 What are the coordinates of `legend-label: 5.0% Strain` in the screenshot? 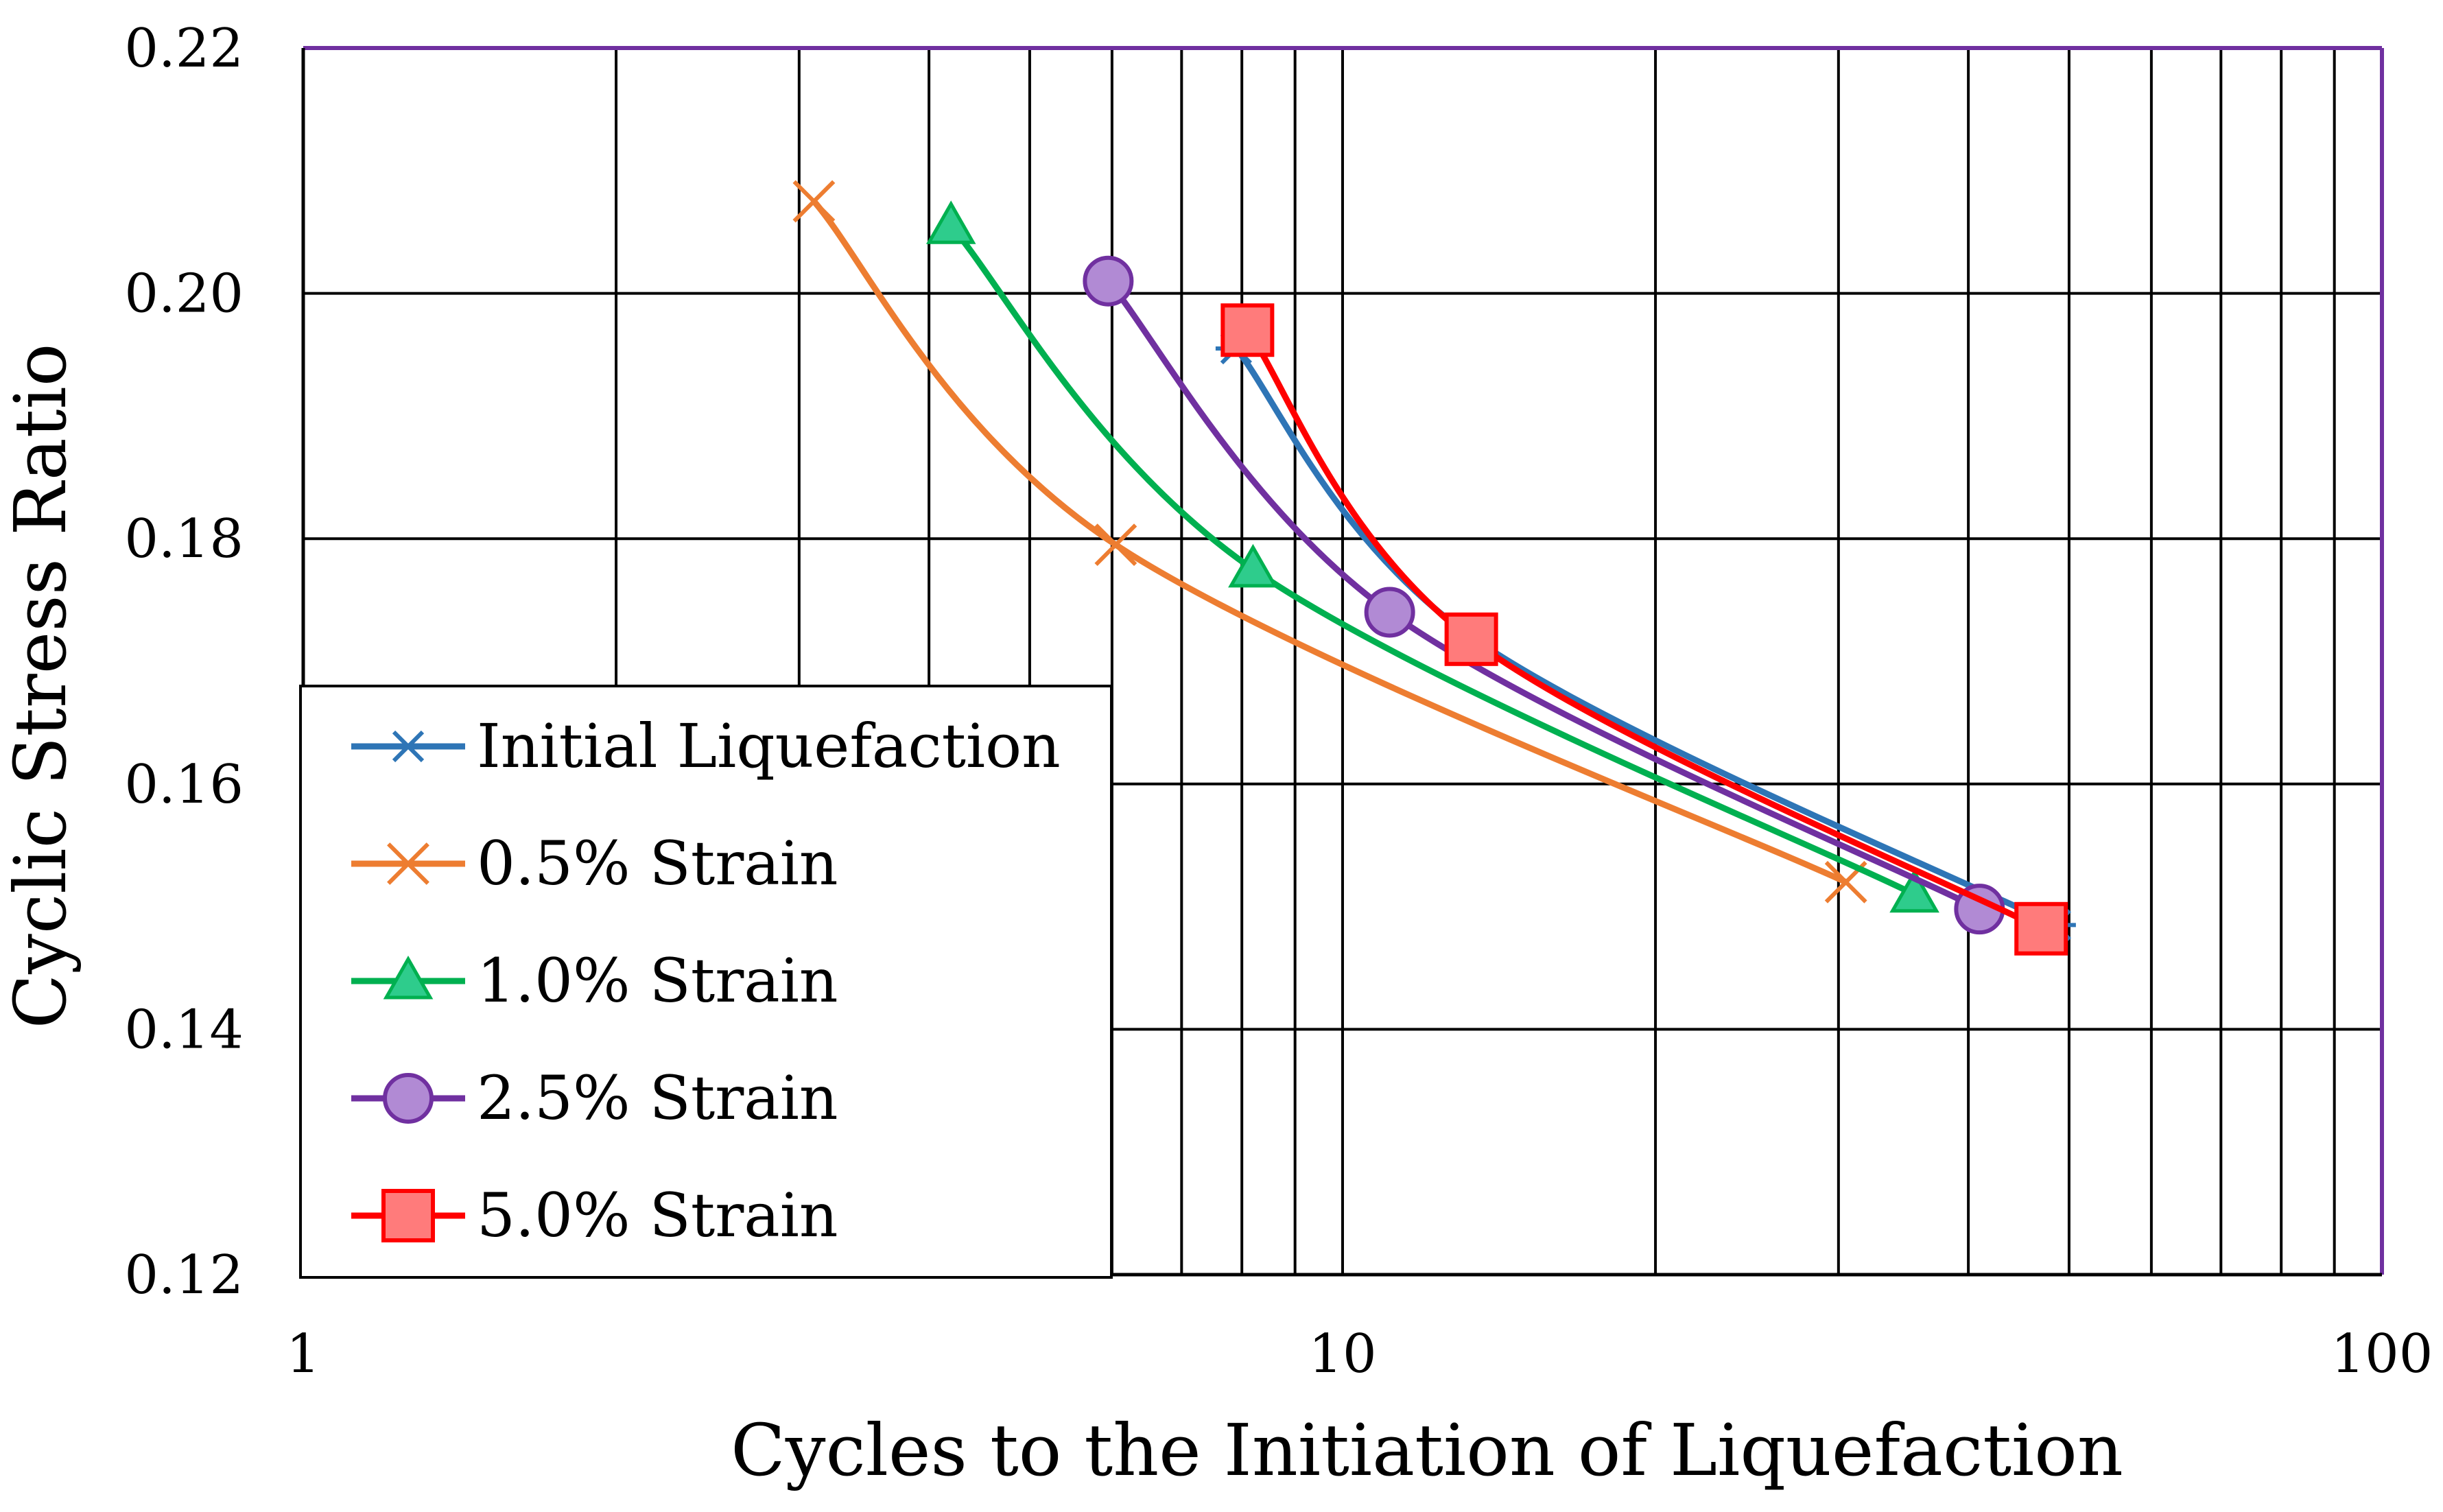 It's located at (657, 1215).